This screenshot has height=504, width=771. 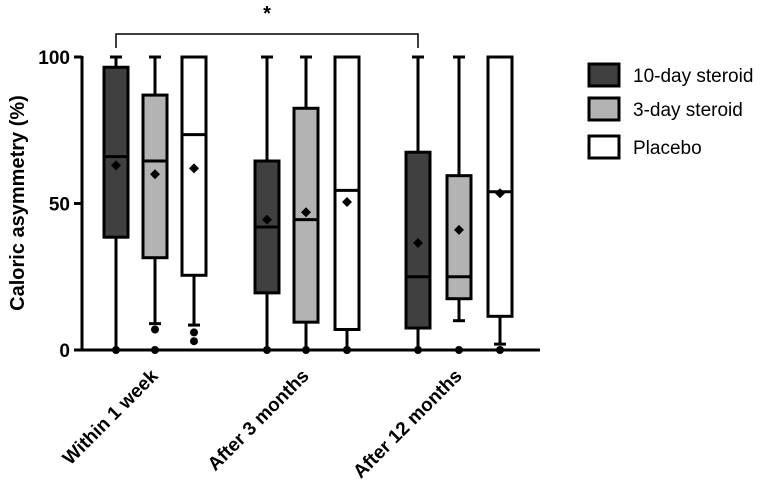 I want to click on legend: 10-day steroid 3-day steroid Placebo, so click(x=670, y=111).